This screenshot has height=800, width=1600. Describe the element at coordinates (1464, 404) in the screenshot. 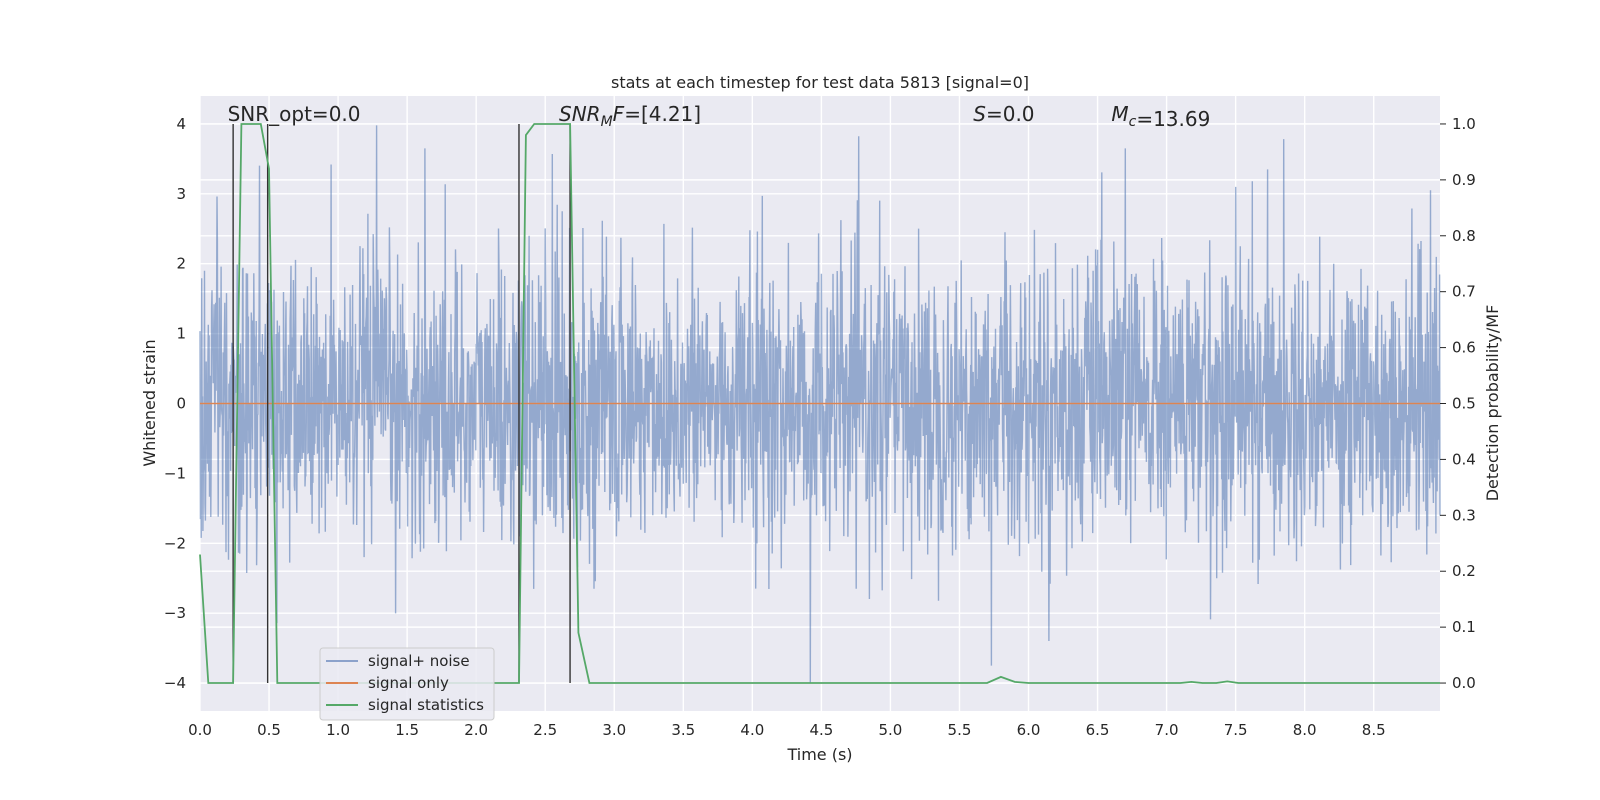

I see `y-right-tick-label: 0.5` at that location.